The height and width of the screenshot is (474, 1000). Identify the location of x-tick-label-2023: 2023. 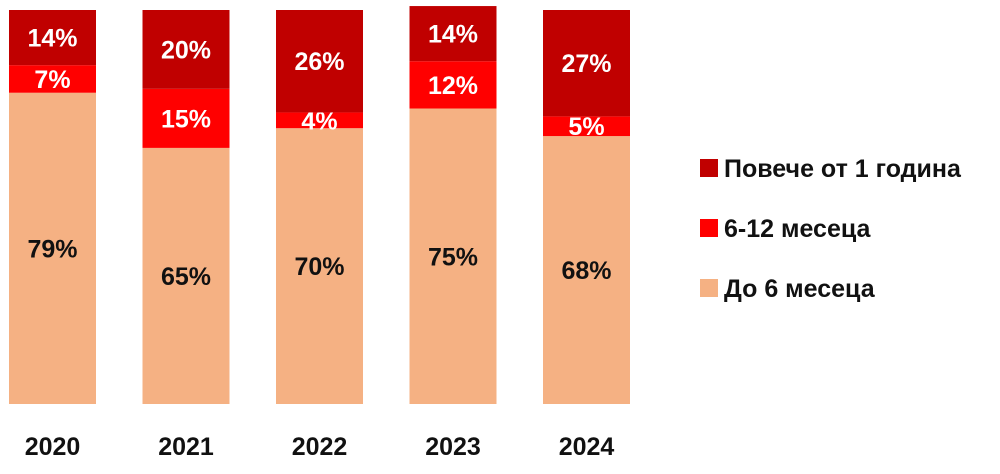
(453, 447).